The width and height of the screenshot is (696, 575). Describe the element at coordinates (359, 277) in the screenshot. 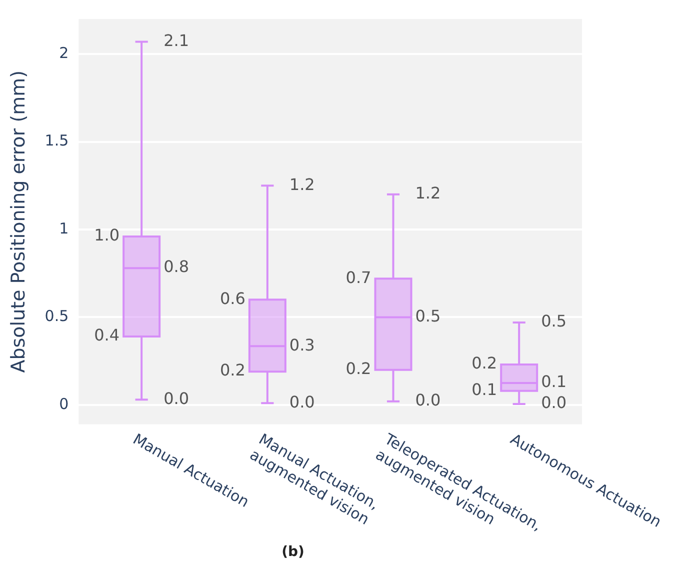

I see `annotation: 0.7` at that location.